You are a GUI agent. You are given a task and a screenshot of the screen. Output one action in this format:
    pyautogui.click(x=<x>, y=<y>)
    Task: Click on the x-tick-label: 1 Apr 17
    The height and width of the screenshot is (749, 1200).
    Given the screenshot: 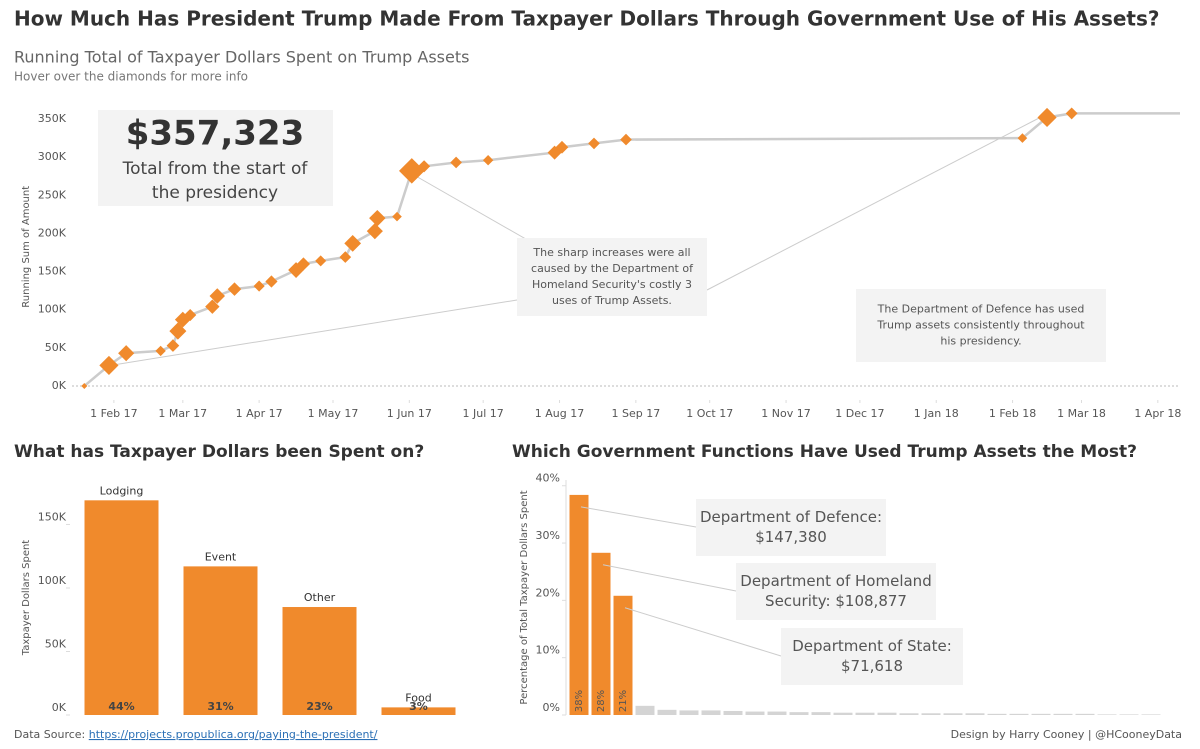 What is the action you would take?
    pyautogui.click(x=259, y=413)
    